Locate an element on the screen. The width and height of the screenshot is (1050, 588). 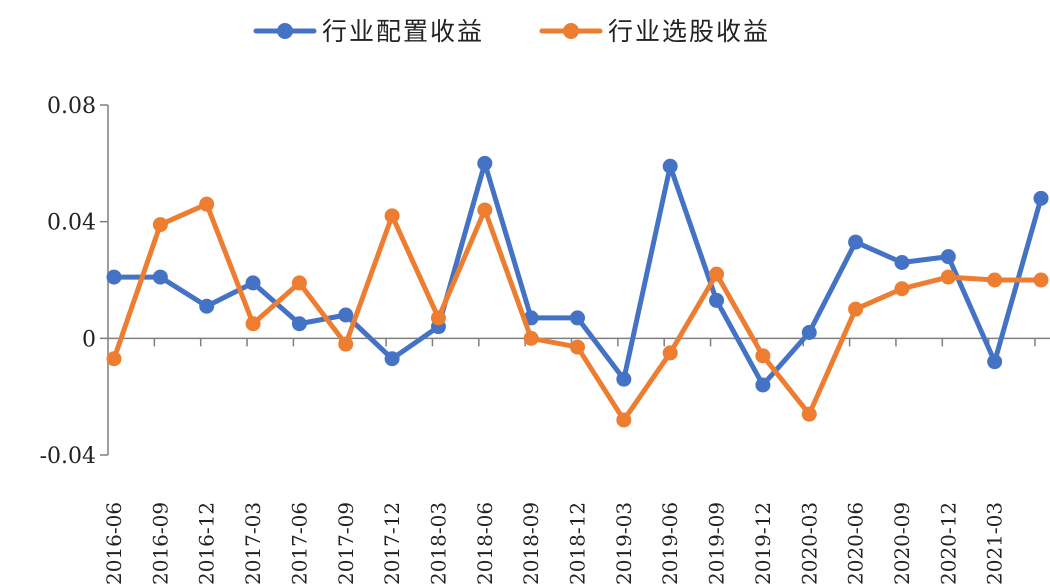
x-tick-label: 2020-03 is located at coordinates (809, 543).